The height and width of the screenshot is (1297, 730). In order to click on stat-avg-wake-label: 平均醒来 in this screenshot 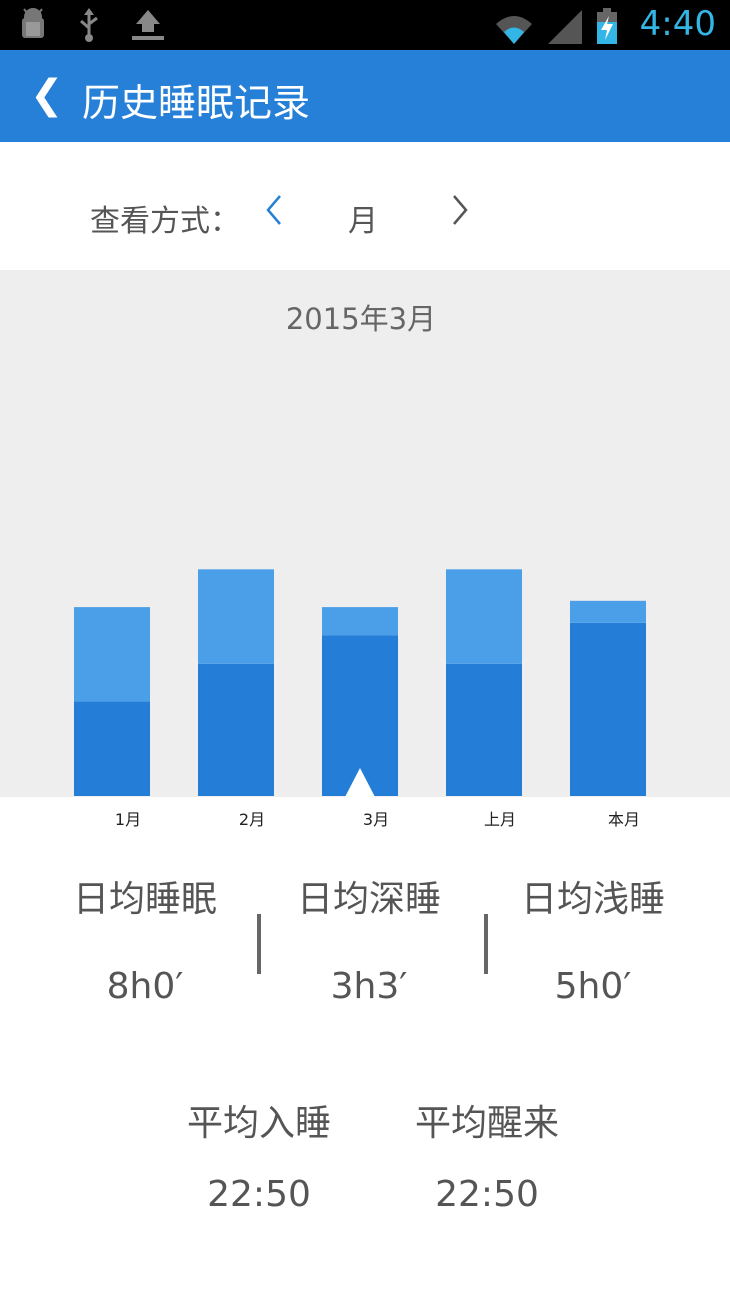, I will do `click(486, 1123)`.